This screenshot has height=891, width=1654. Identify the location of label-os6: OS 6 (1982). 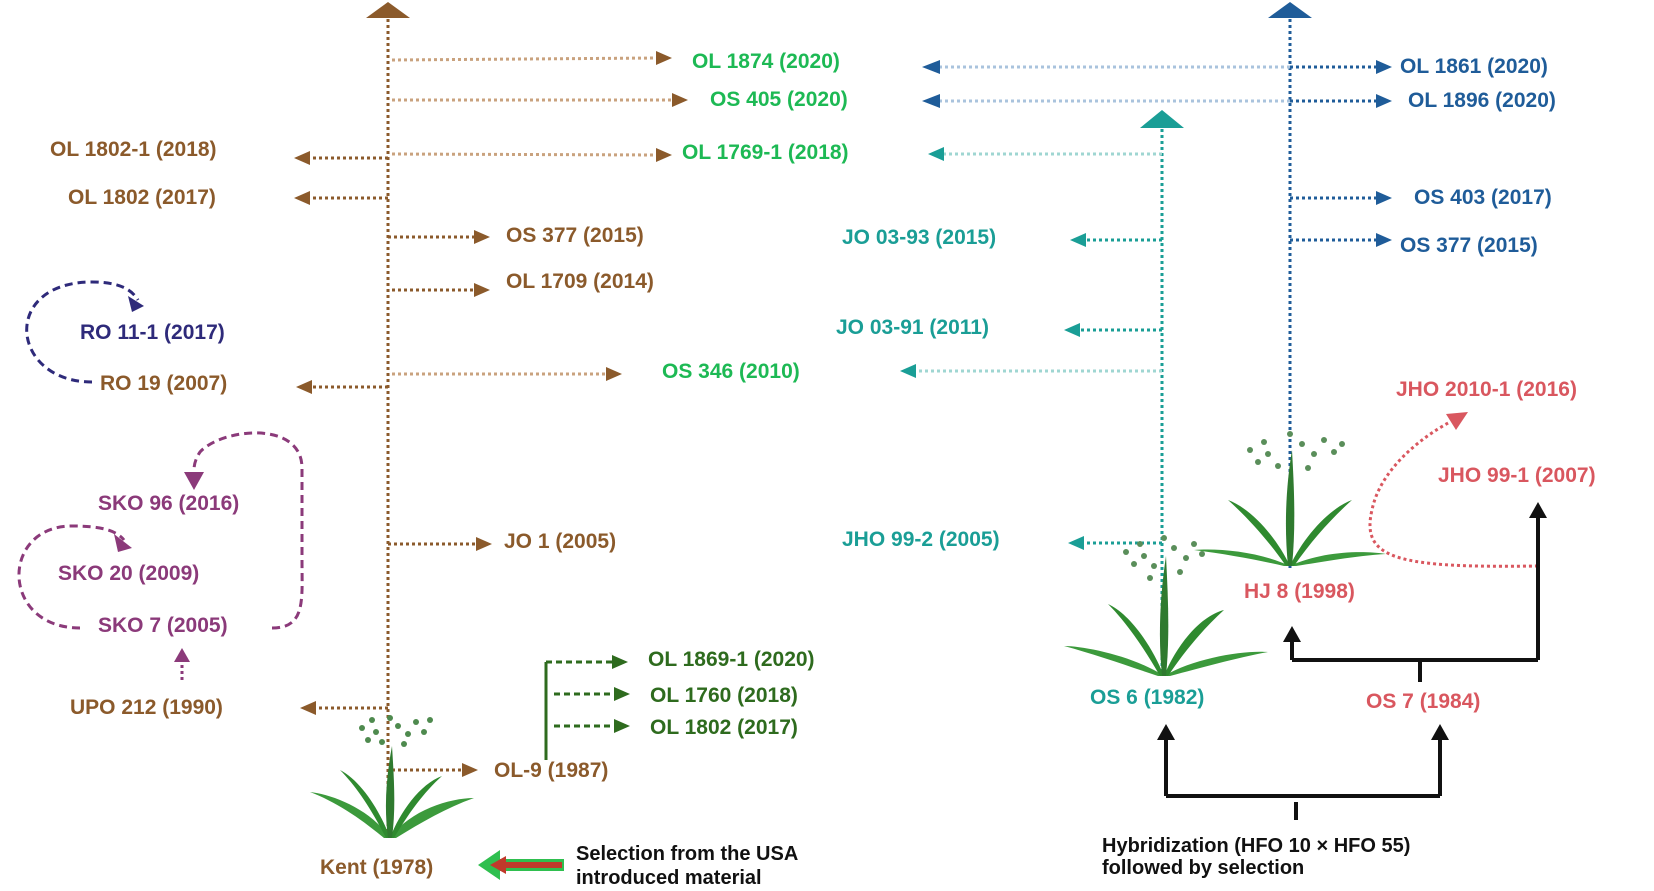
(1147, 697).